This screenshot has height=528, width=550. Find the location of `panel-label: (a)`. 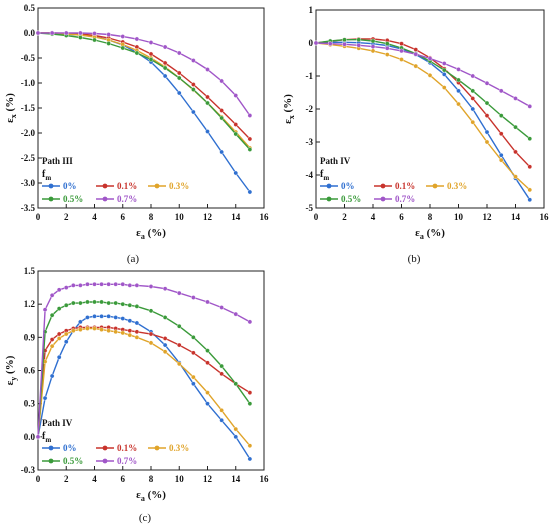

panel-label: (a) is located at coordinates (133, 259).